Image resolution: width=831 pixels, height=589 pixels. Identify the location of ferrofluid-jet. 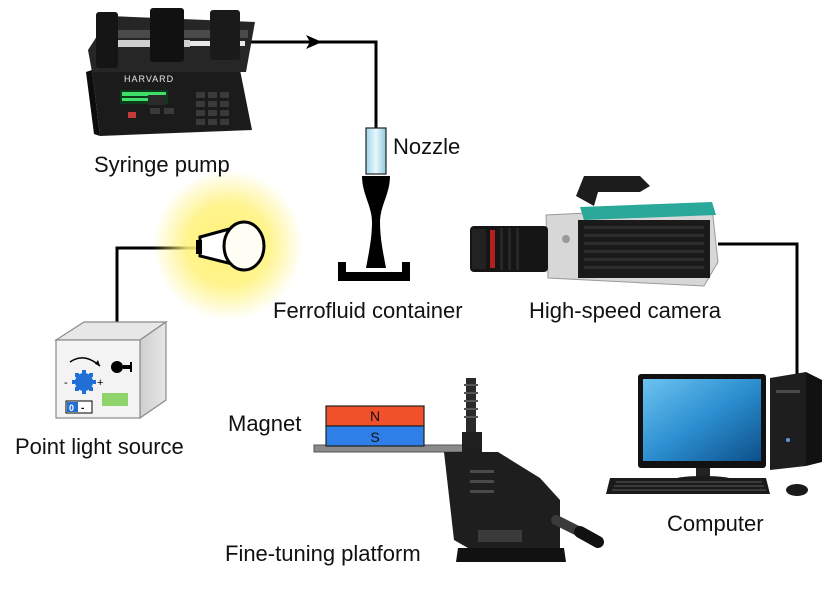
(376, 222).